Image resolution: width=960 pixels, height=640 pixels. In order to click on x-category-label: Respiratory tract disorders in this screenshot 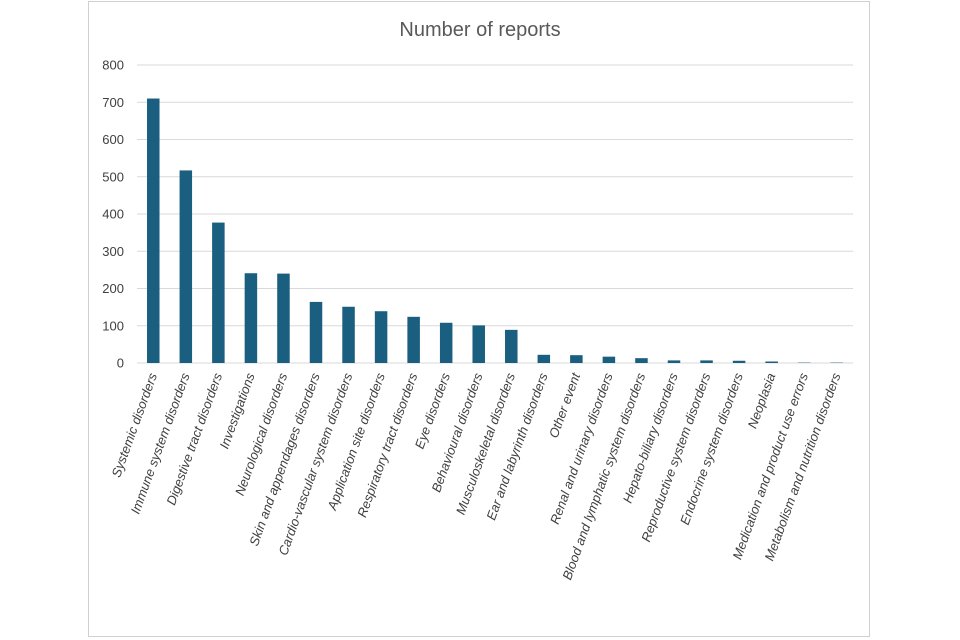, I will do `click(387, 444)`.